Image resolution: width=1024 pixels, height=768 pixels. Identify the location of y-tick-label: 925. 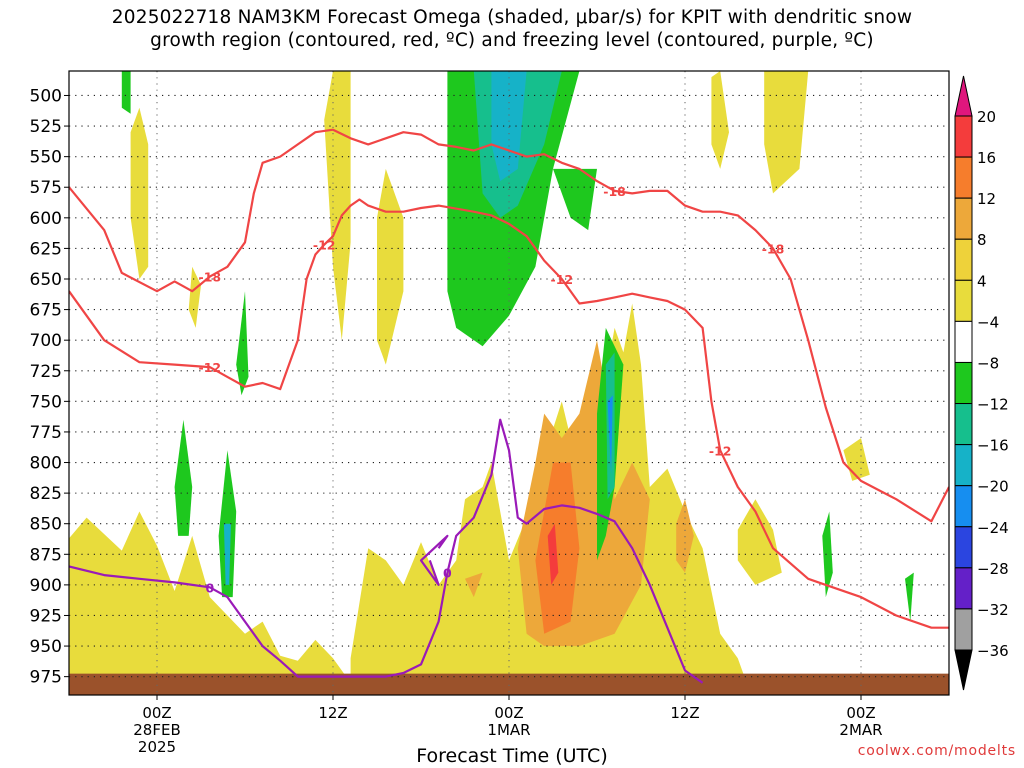
(46, 616).